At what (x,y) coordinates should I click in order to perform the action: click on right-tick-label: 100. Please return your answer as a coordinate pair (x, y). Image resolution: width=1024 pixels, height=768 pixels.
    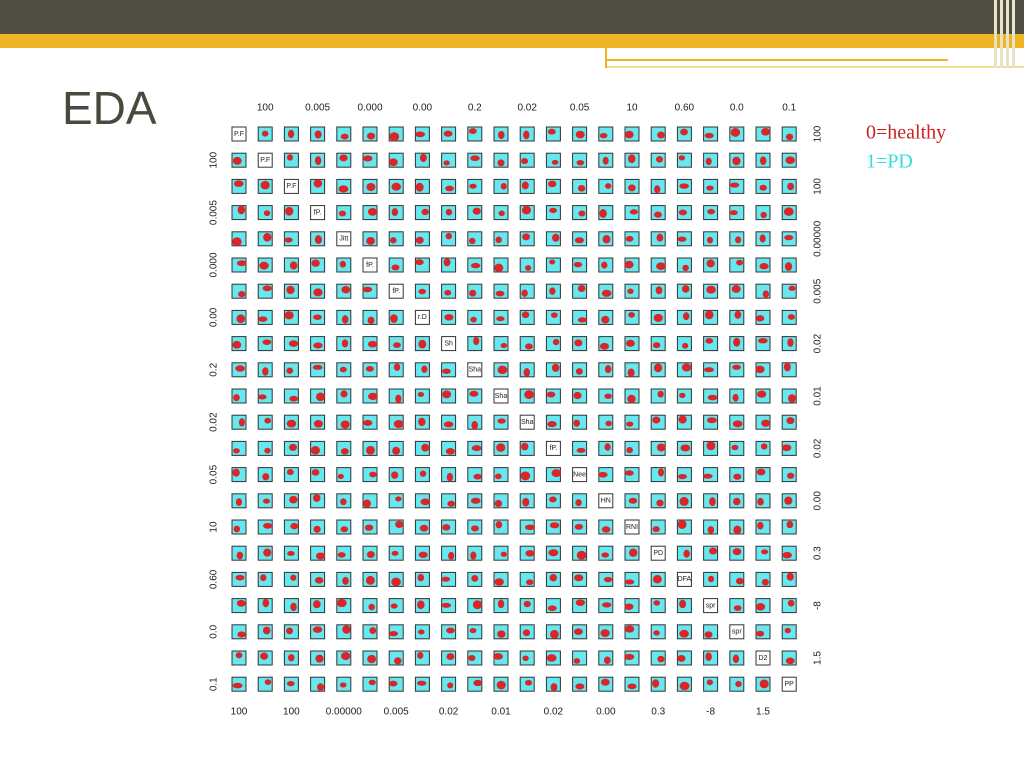
    Looking at the image, I should click on (818, 186).